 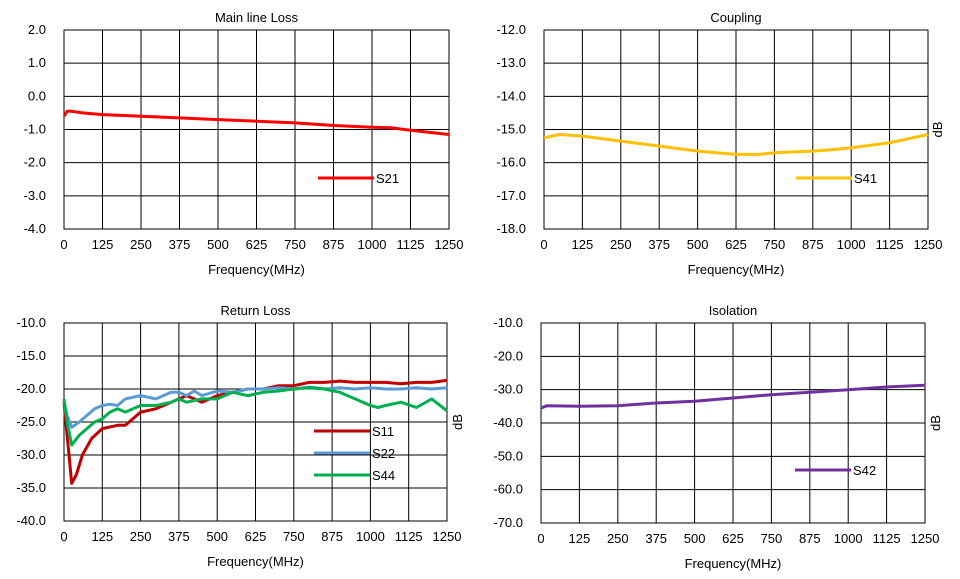 I want to click on chart-title: Return Loss, so click(x=255, y=310).